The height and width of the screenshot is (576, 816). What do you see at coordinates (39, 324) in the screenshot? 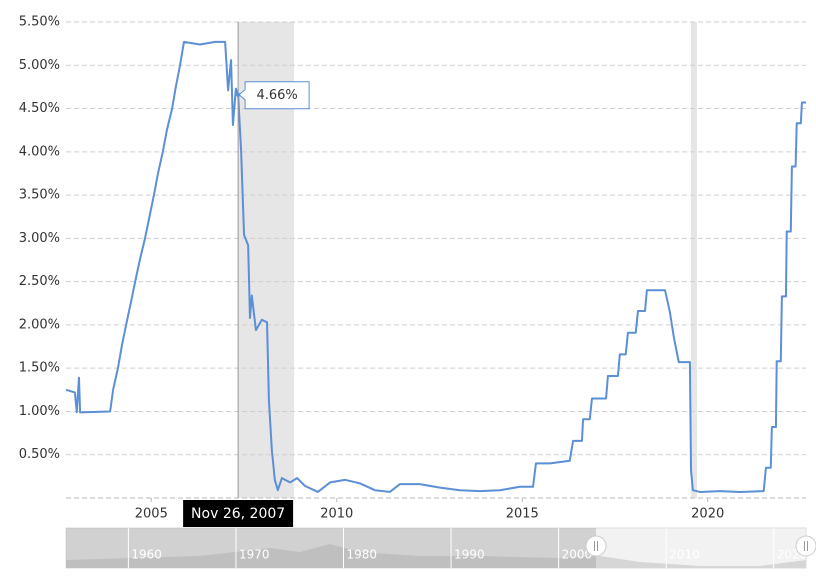
I see `y-tick-label: 2.00%` at bounding box center [39, 324].